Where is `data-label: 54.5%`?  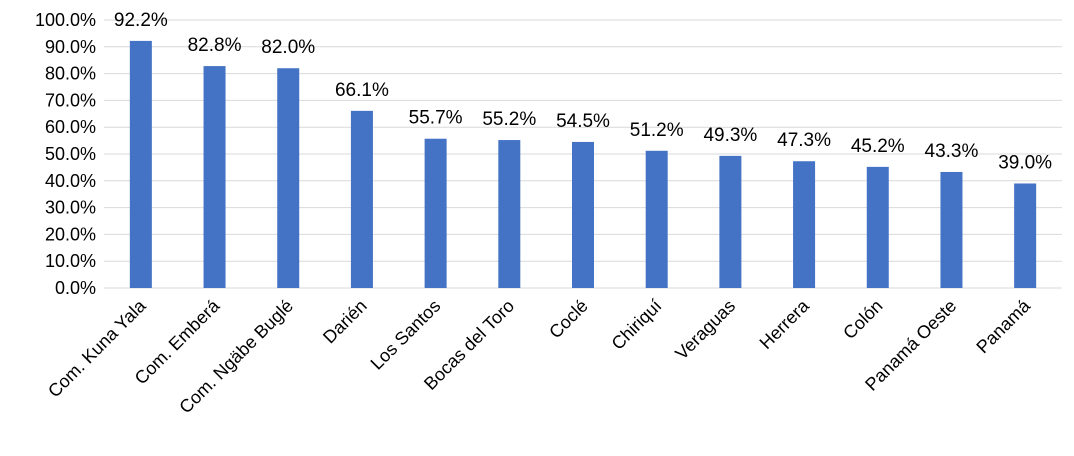
data-label: 54.5% is located at coordinates (583, 121).